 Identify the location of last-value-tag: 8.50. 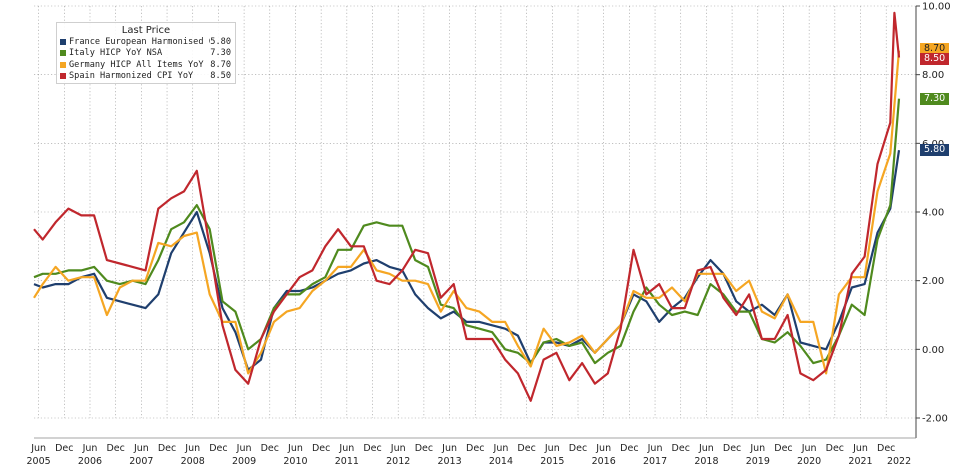
(935, 58).